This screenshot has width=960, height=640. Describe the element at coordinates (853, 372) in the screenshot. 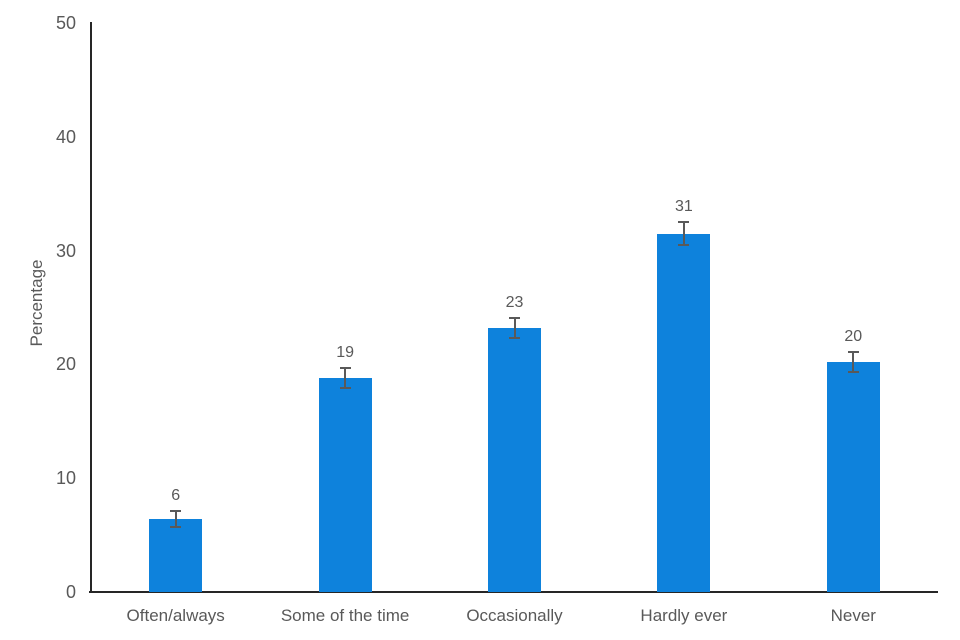

I see `error-cap-bottom-never` at that location.